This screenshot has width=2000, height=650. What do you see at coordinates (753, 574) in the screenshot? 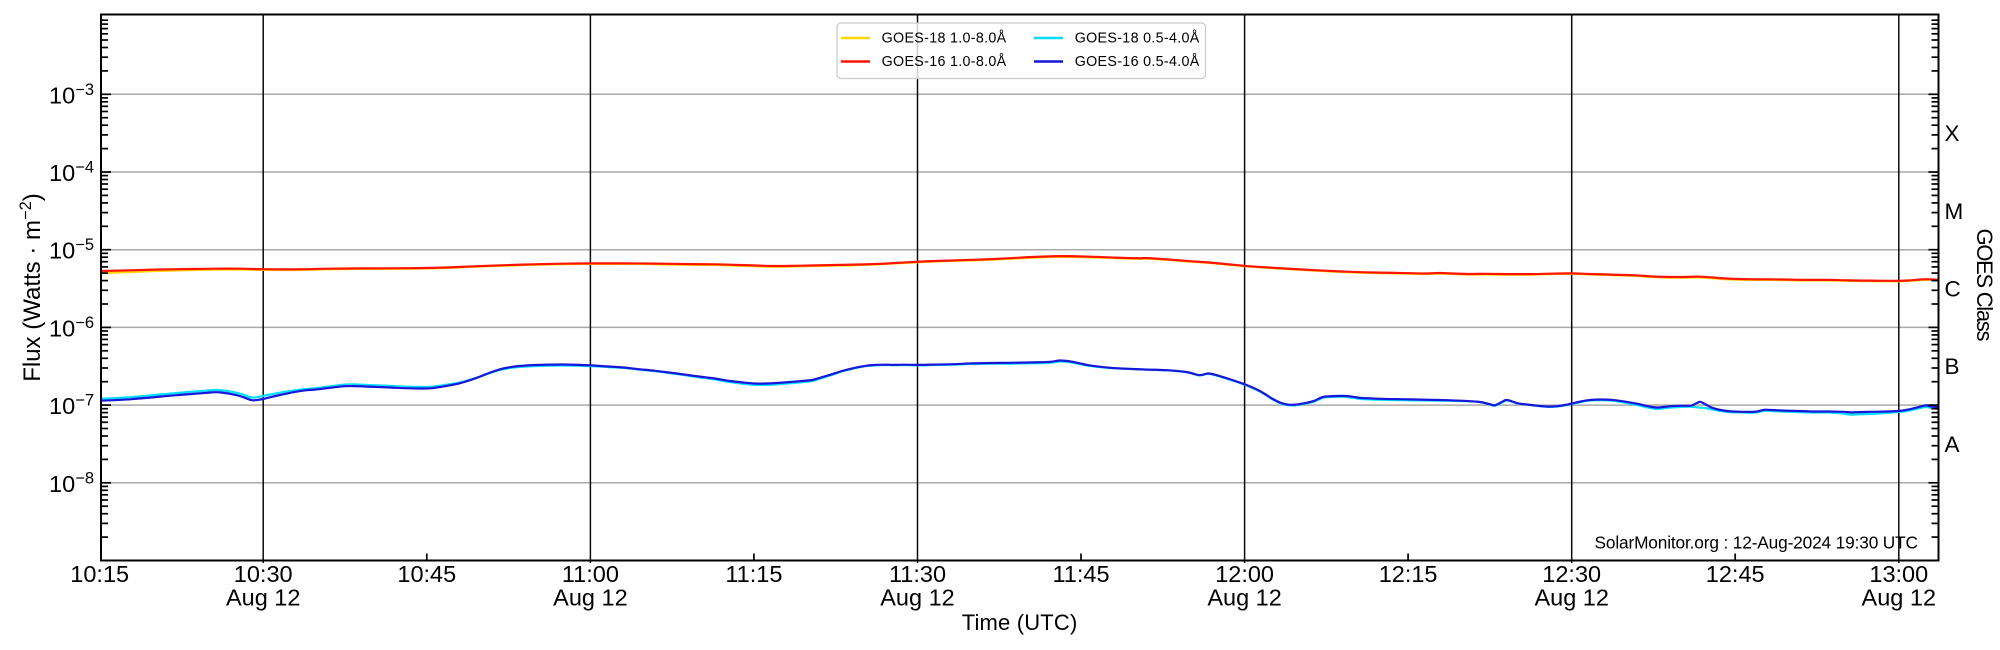
I see `svg-text: 11:15` at bounding box center [753, 574].